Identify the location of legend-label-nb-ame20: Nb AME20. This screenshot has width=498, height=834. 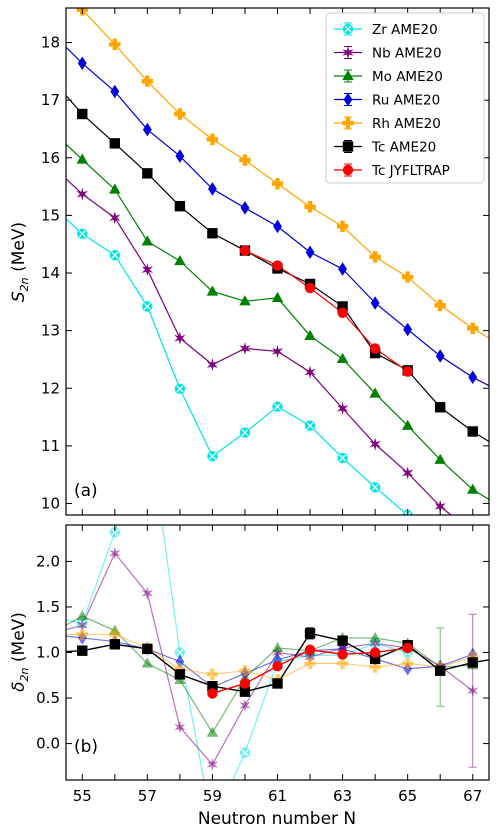
(407, 54).